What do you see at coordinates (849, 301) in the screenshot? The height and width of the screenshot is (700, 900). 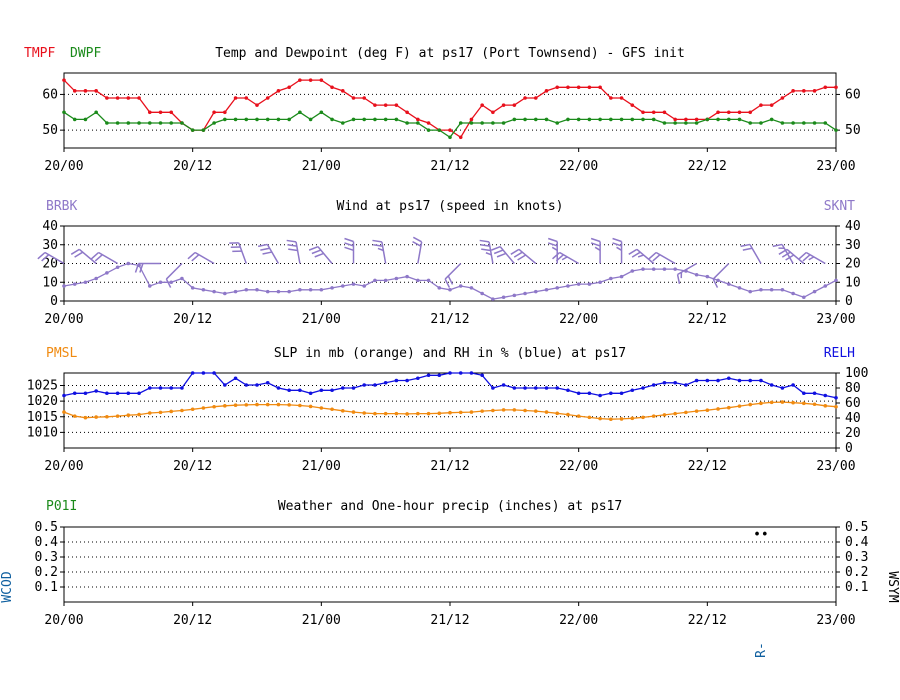 I see `wind-right-tick-label: 0` at bounding box center [849, 301].